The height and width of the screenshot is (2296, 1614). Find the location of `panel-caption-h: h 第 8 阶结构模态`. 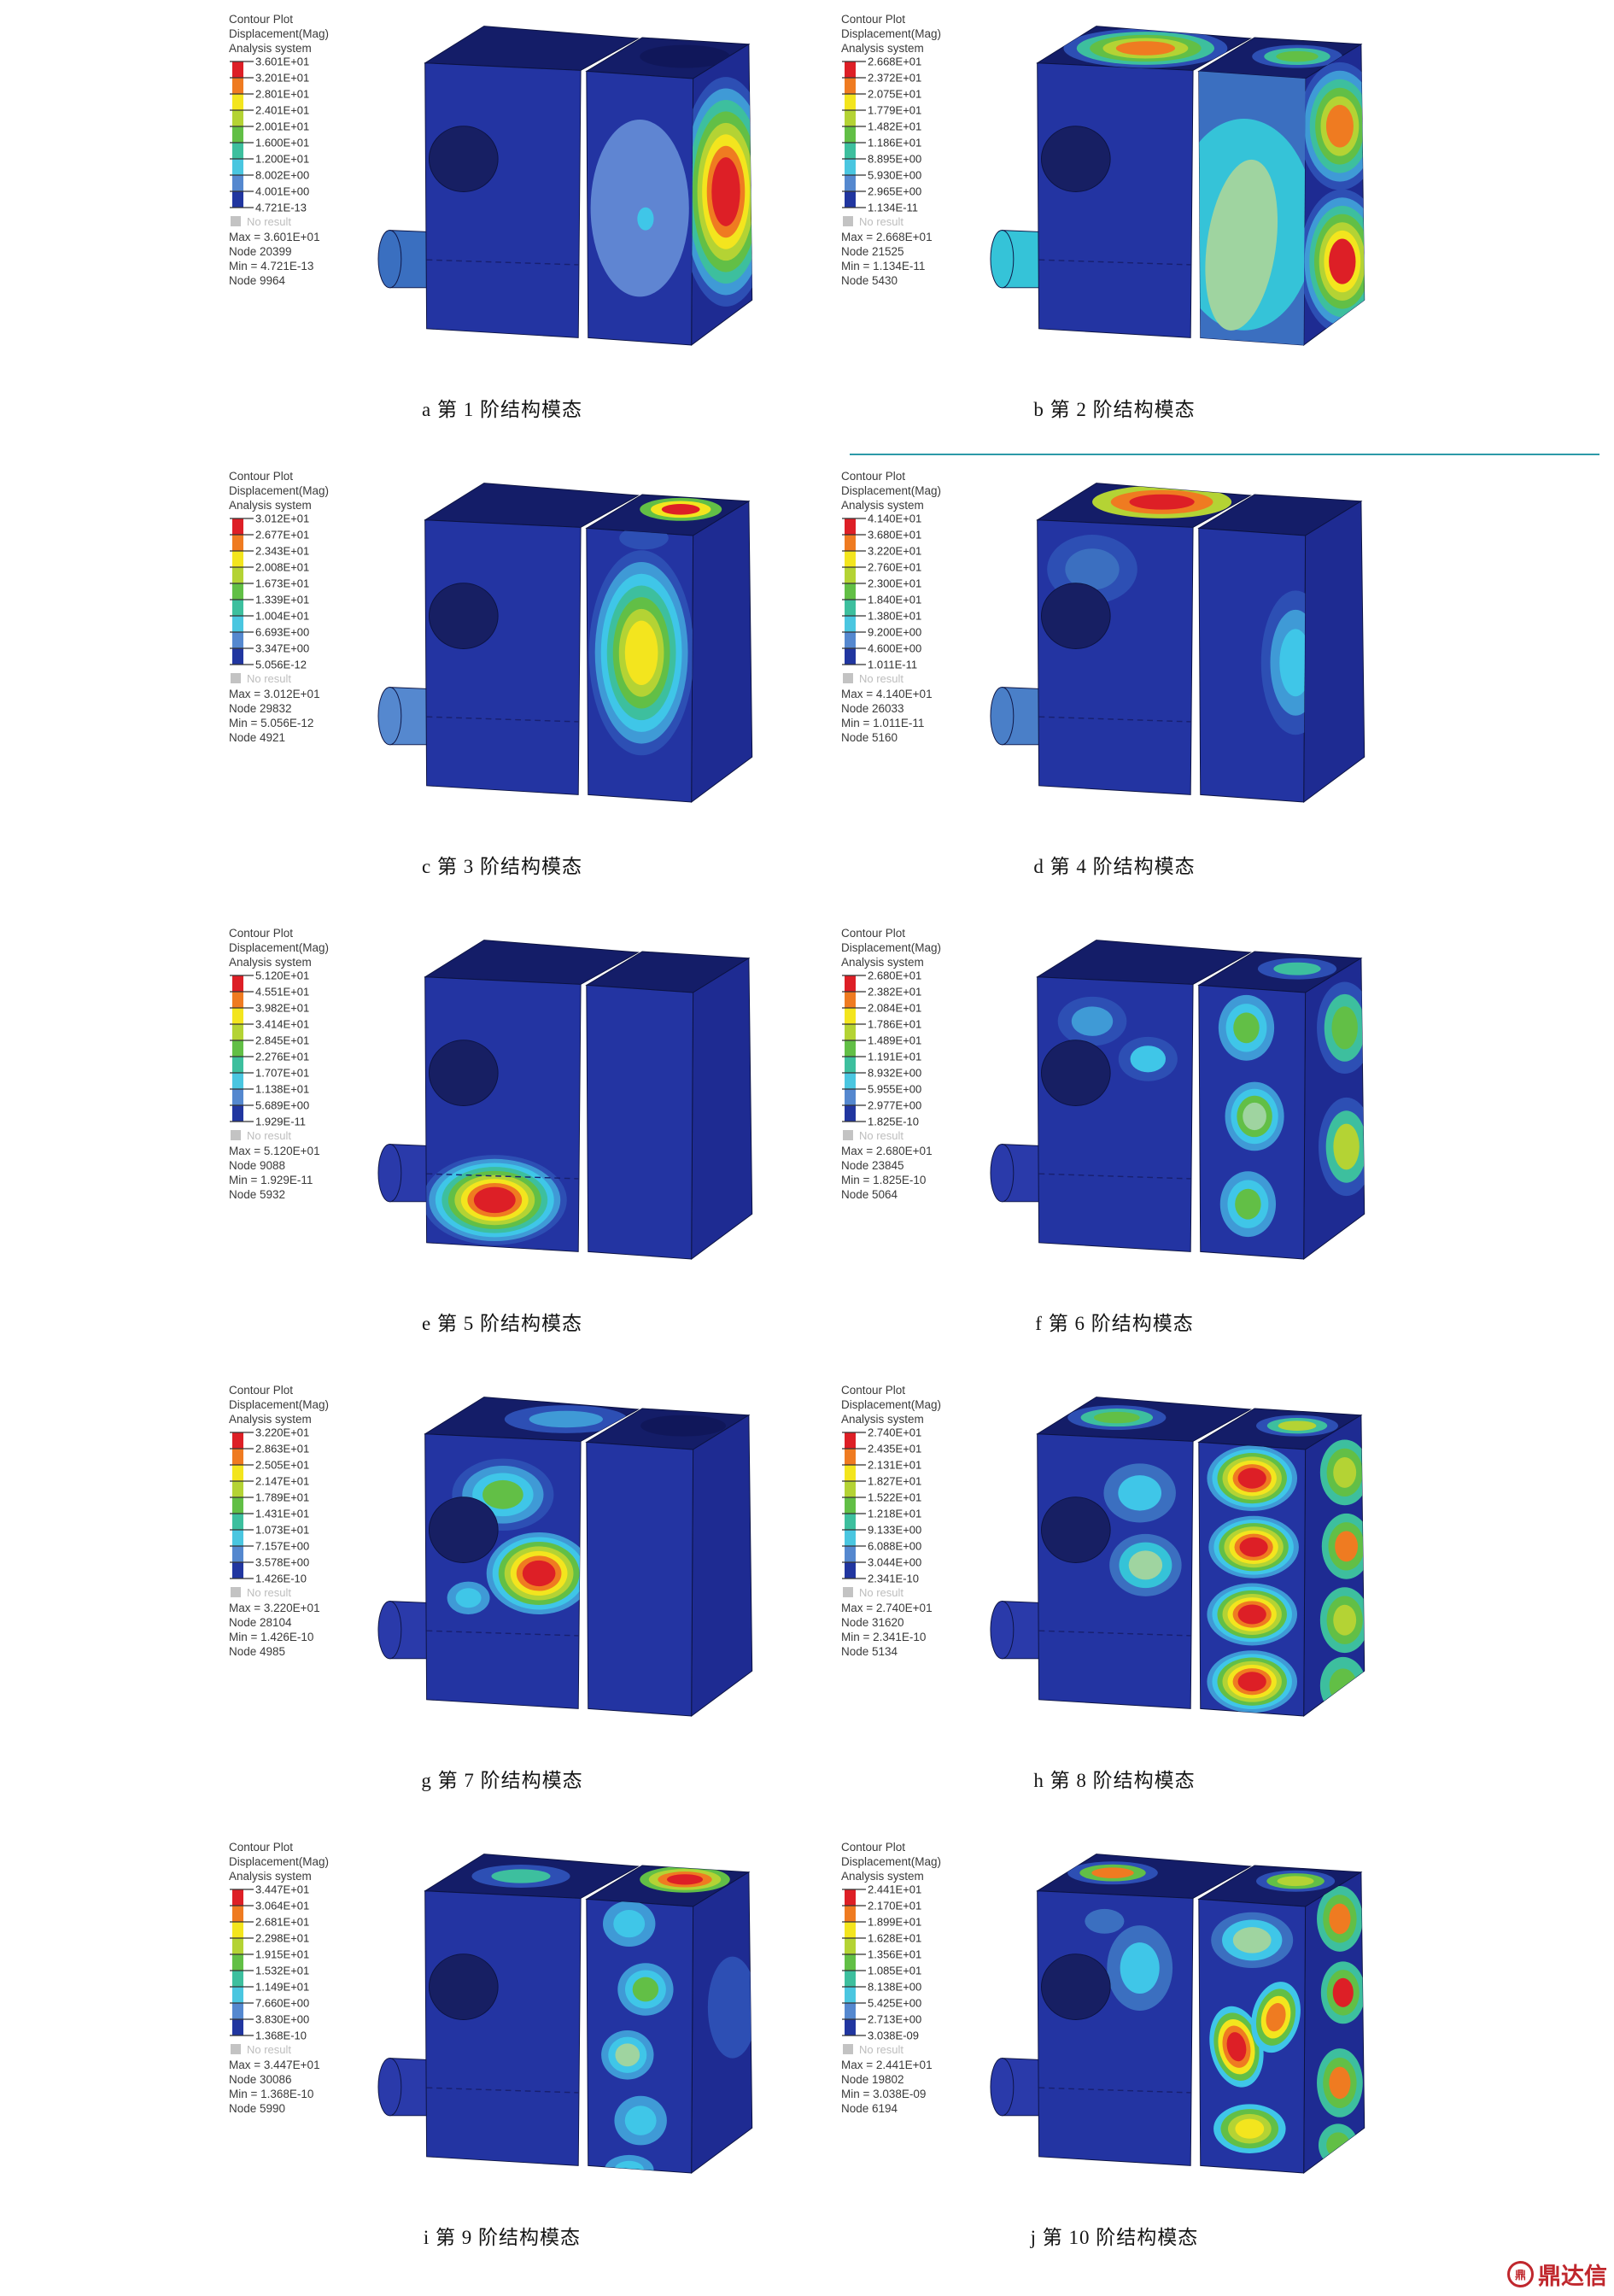

panel-caption-h: h 第 8 阶结构模态 is located at coordinates (1114, 1780).